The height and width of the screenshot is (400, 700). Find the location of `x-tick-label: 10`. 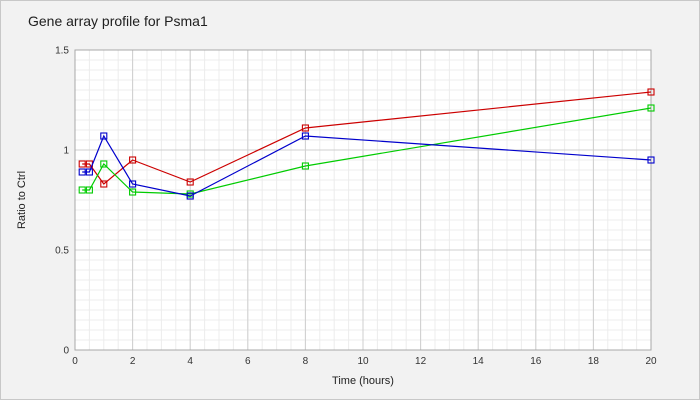

x-tick-label: 10 is located at coordinates (363, 361).